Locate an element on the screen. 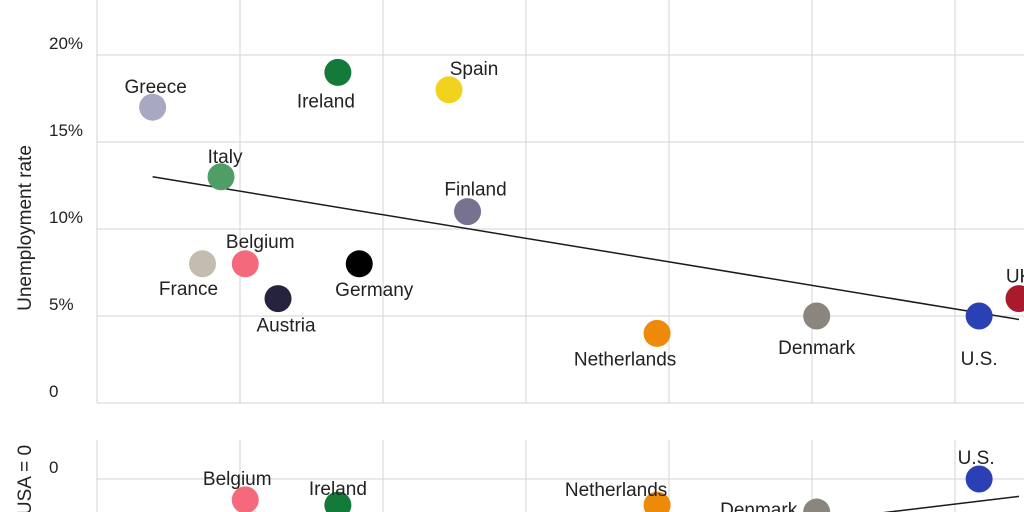 The image size is (1024, 512). bottom-panel-trendline is located at coordinates (951, 503).